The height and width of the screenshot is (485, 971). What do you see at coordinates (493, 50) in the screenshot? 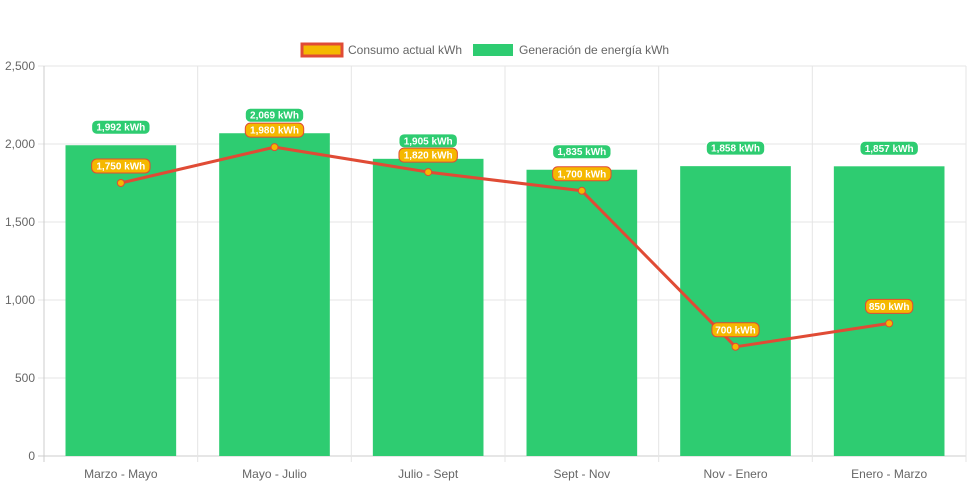
I see `legend-swatch-generacion` at bounding box center [493, 50].